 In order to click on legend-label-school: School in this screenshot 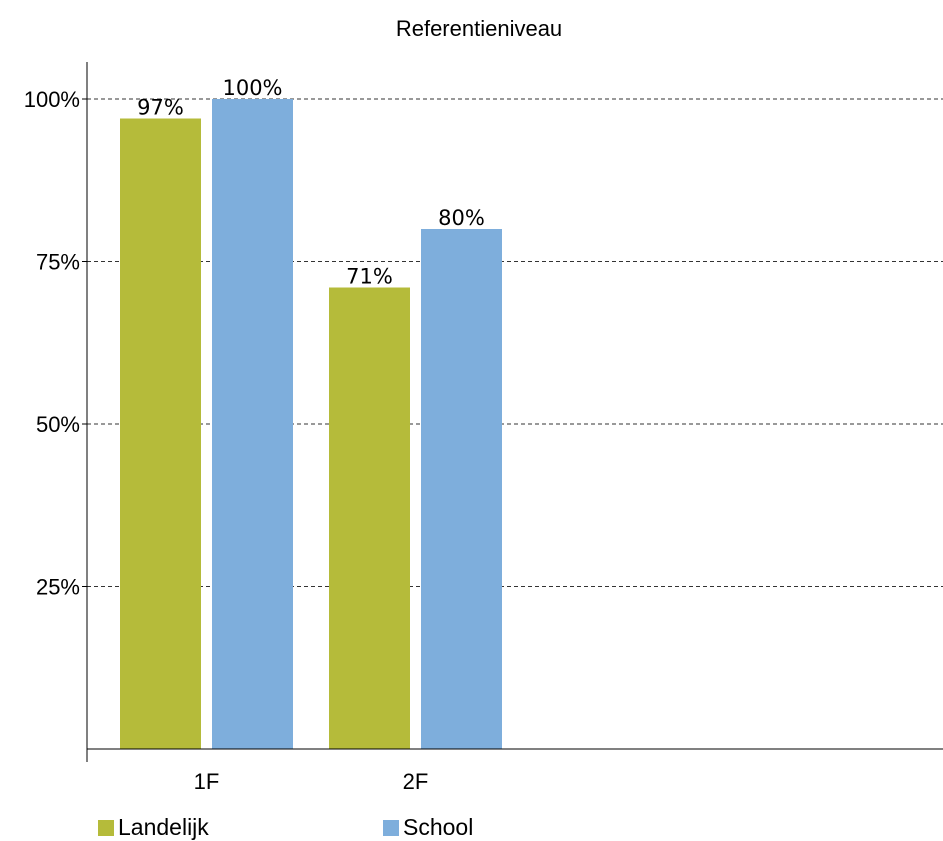, I will do `click(438, 827)`.